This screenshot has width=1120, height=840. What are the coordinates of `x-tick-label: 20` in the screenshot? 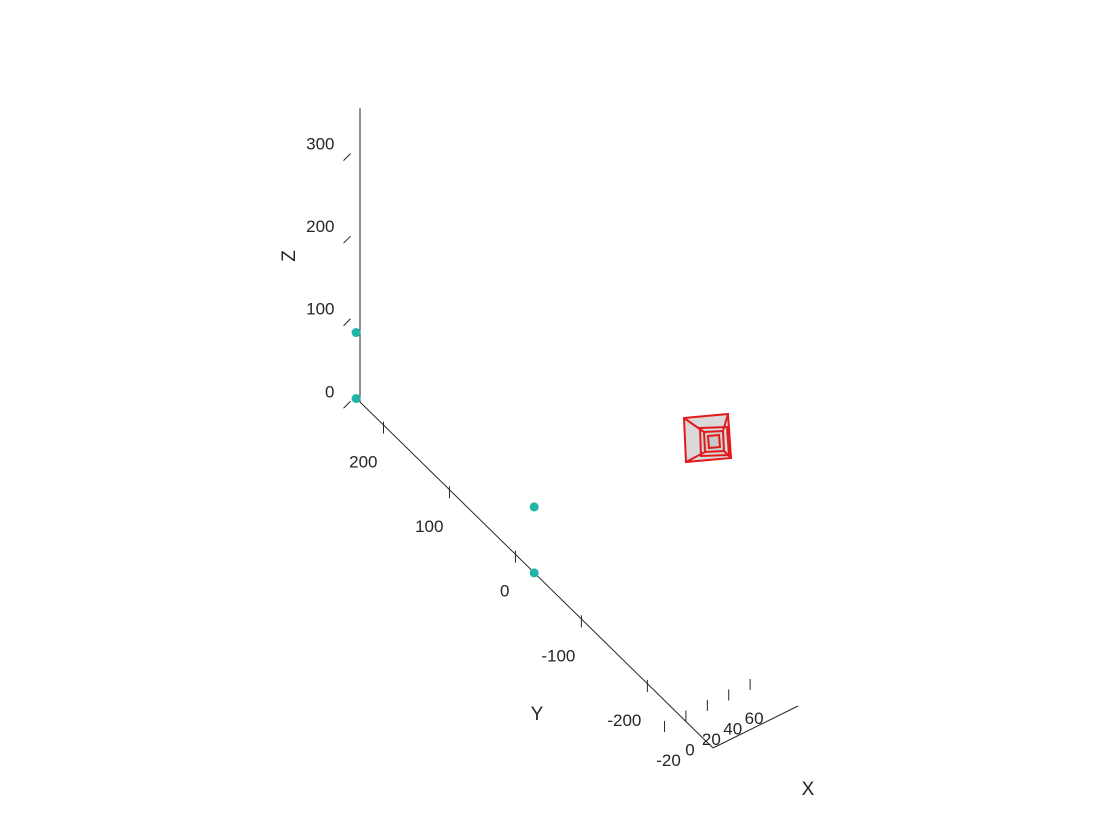 It's located at (711, 739).